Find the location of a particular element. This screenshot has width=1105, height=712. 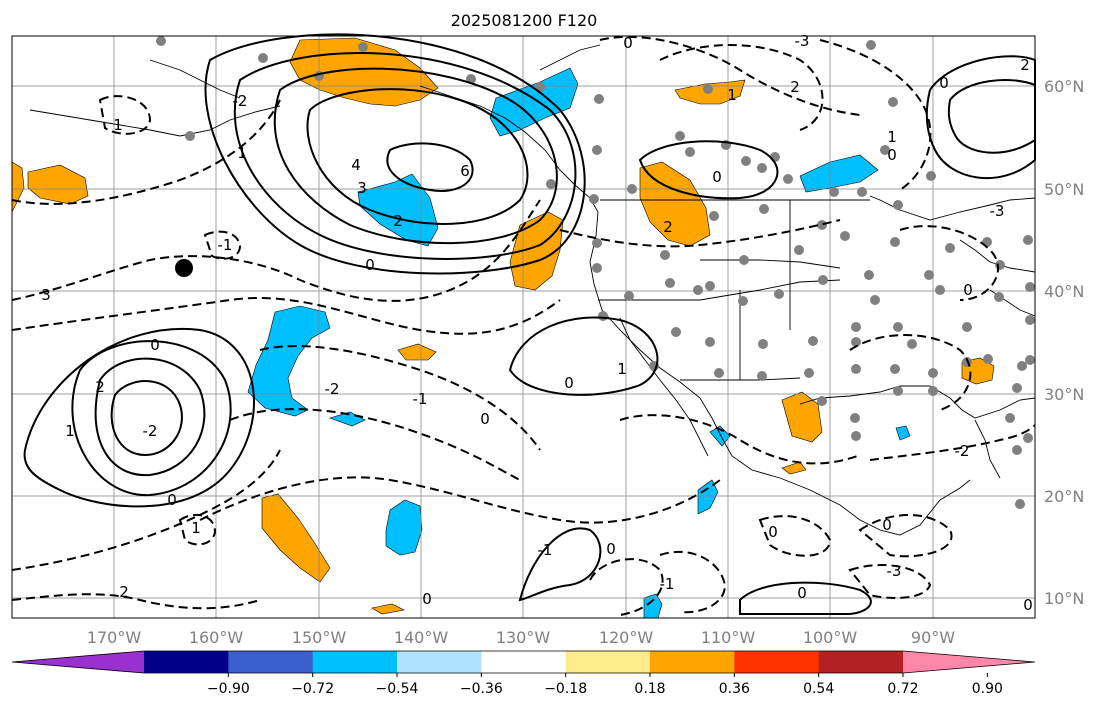

colorbar-outline is located at coordinates (523, 662).